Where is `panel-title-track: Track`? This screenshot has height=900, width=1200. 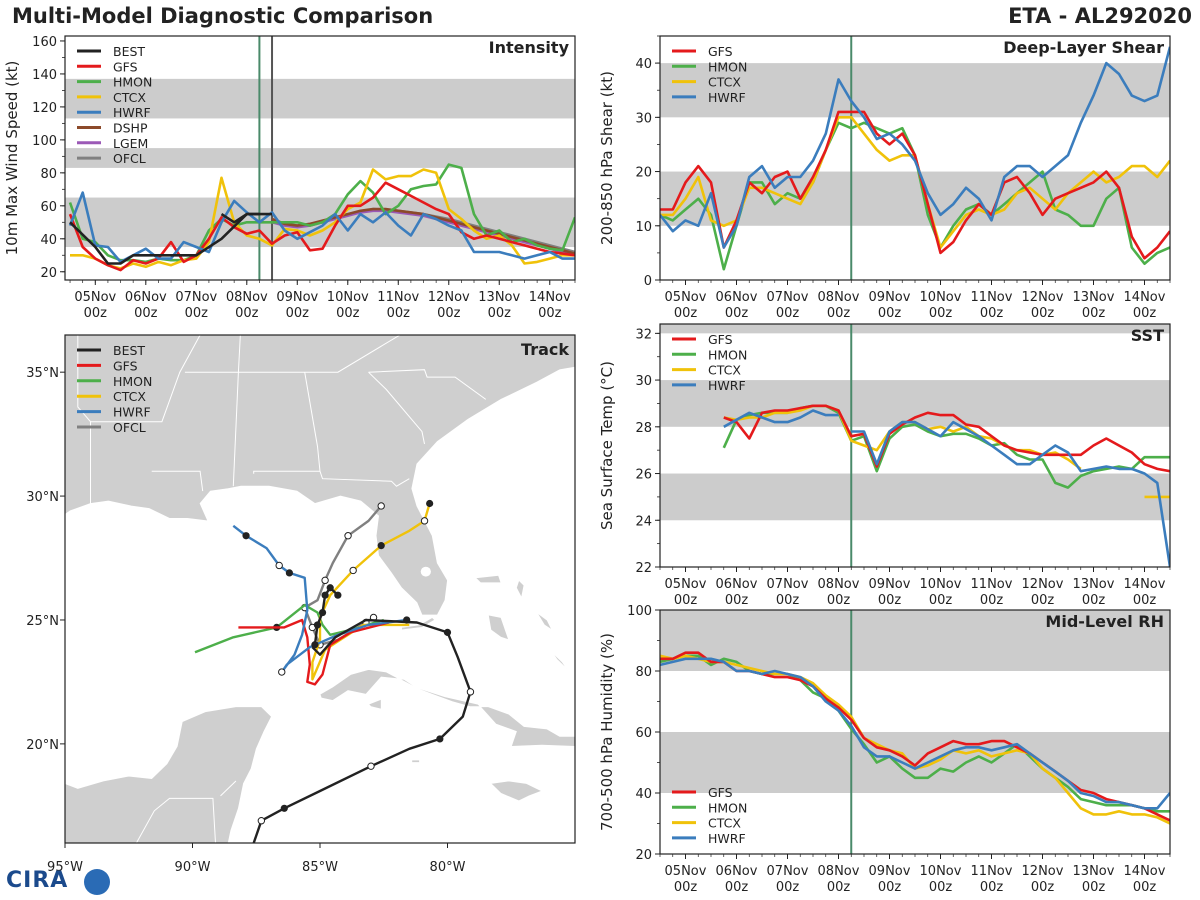 panel-title-track: Track is located at coordinates (545, 349).